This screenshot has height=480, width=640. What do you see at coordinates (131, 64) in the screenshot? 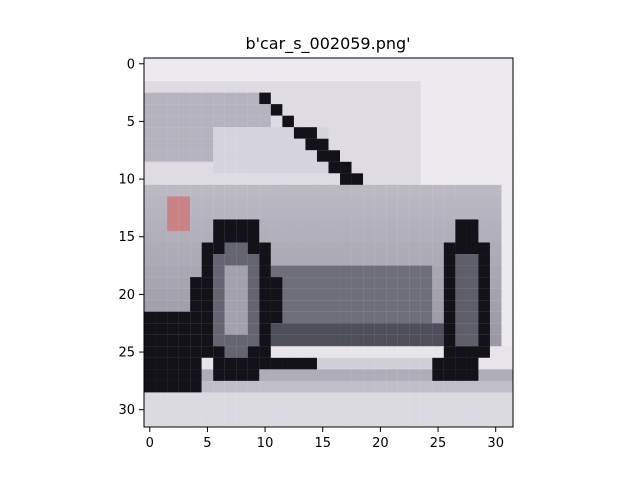
I see `y-tick-label: 0` at bounding box center [131, 64].